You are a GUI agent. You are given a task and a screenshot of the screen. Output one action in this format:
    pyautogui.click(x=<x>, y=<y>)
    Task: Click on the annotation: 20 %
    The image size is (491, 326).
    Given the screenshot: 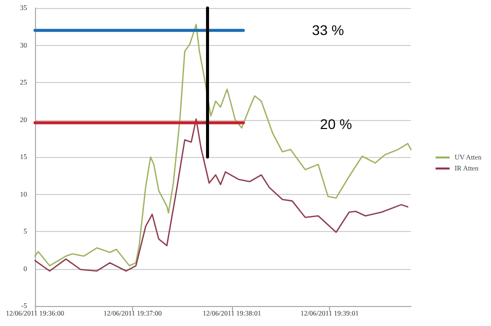 What is the action you would take?
    pyautogui.click(x=336, y=124)
    